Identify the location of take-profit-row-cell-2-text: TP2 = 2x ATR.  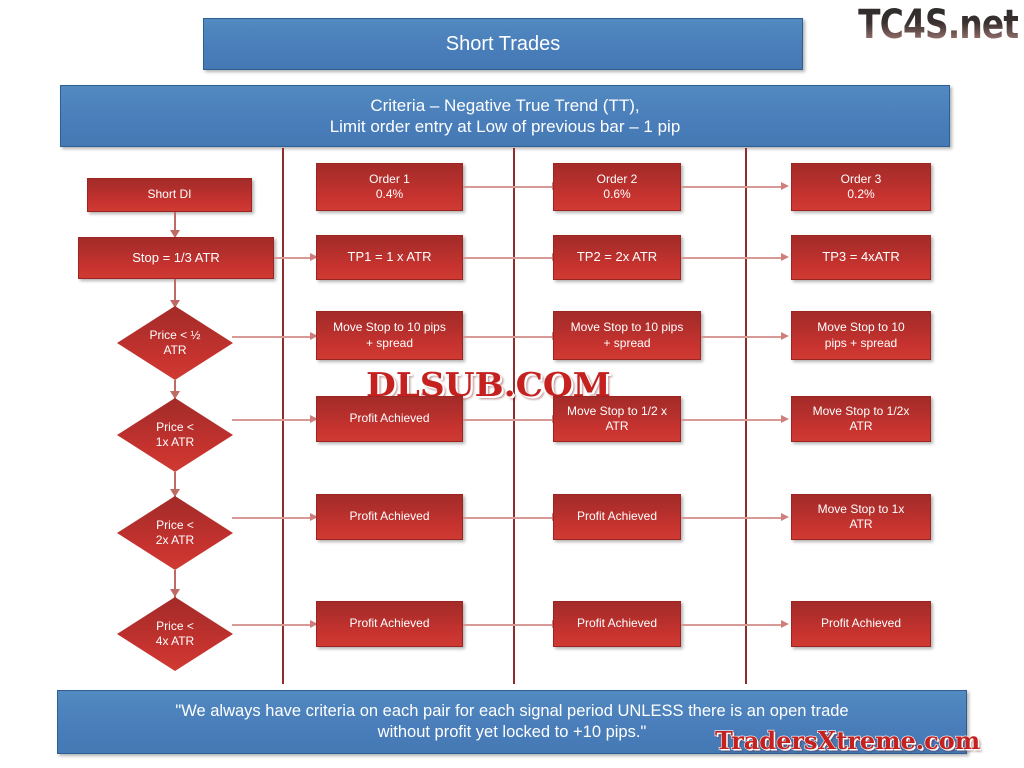
(617, 257).